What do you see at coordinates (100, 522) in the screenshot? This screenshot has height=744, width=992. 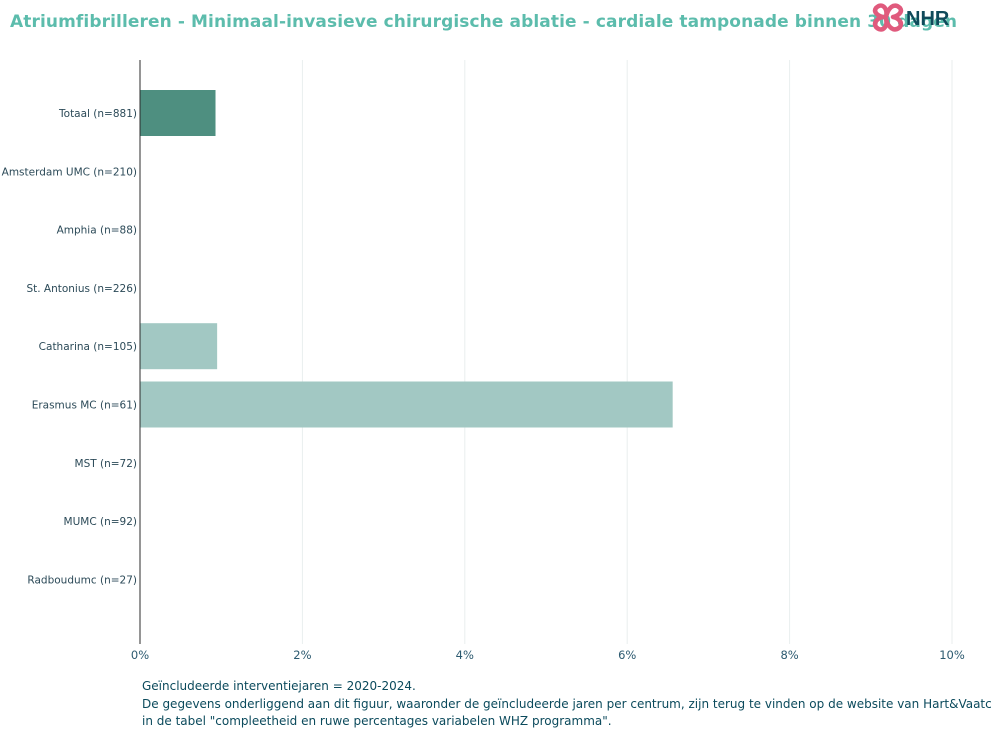 I see `category-label: MUMC (n=92)` at bounding box center [100, 522].